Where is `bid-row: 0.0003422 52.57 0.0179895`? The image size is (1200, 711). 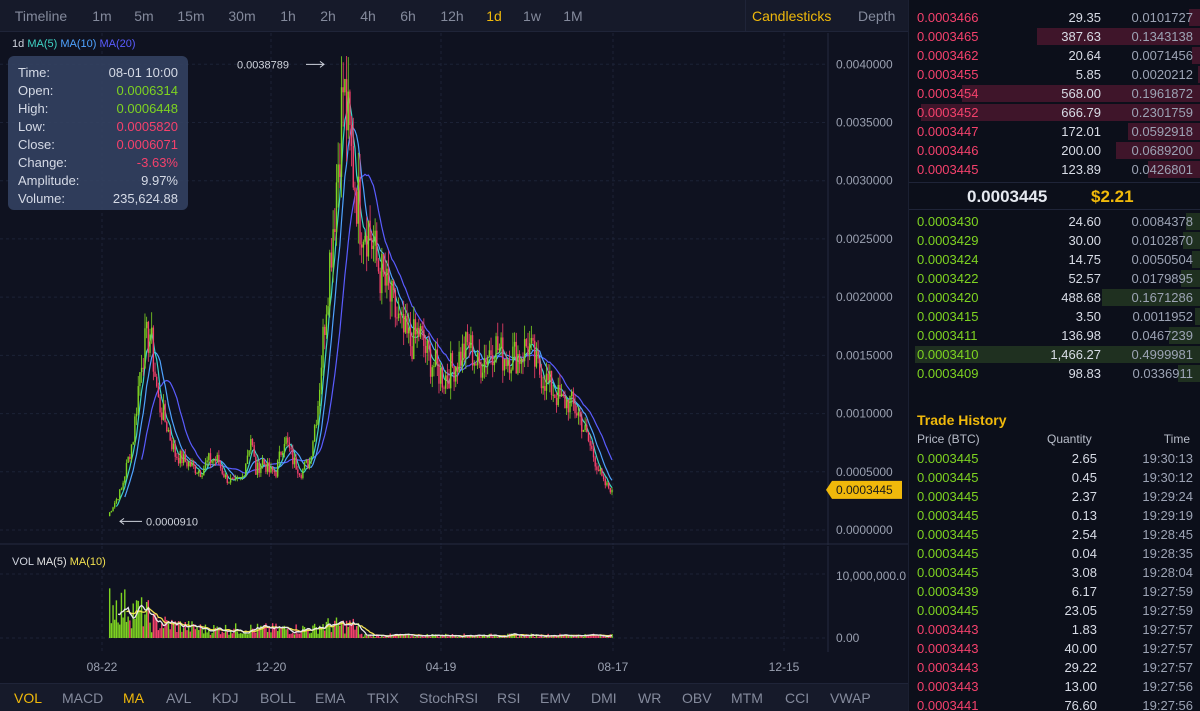 bid-row: 0.0003422 52.57 0.0179895 is located at coordinates (1054, 278).